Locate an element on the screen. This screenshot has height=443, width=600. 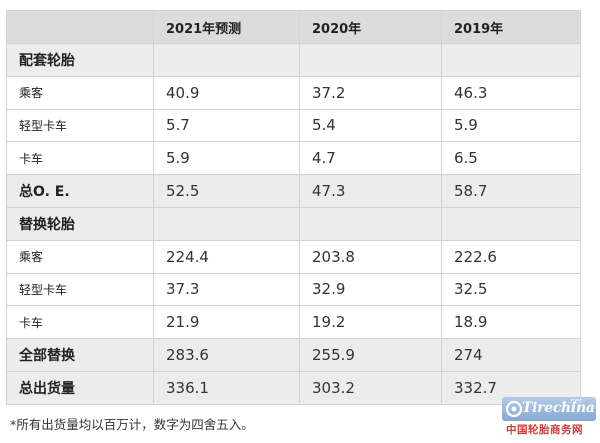
cell: 255.9 is located at coordinates (370, 355).